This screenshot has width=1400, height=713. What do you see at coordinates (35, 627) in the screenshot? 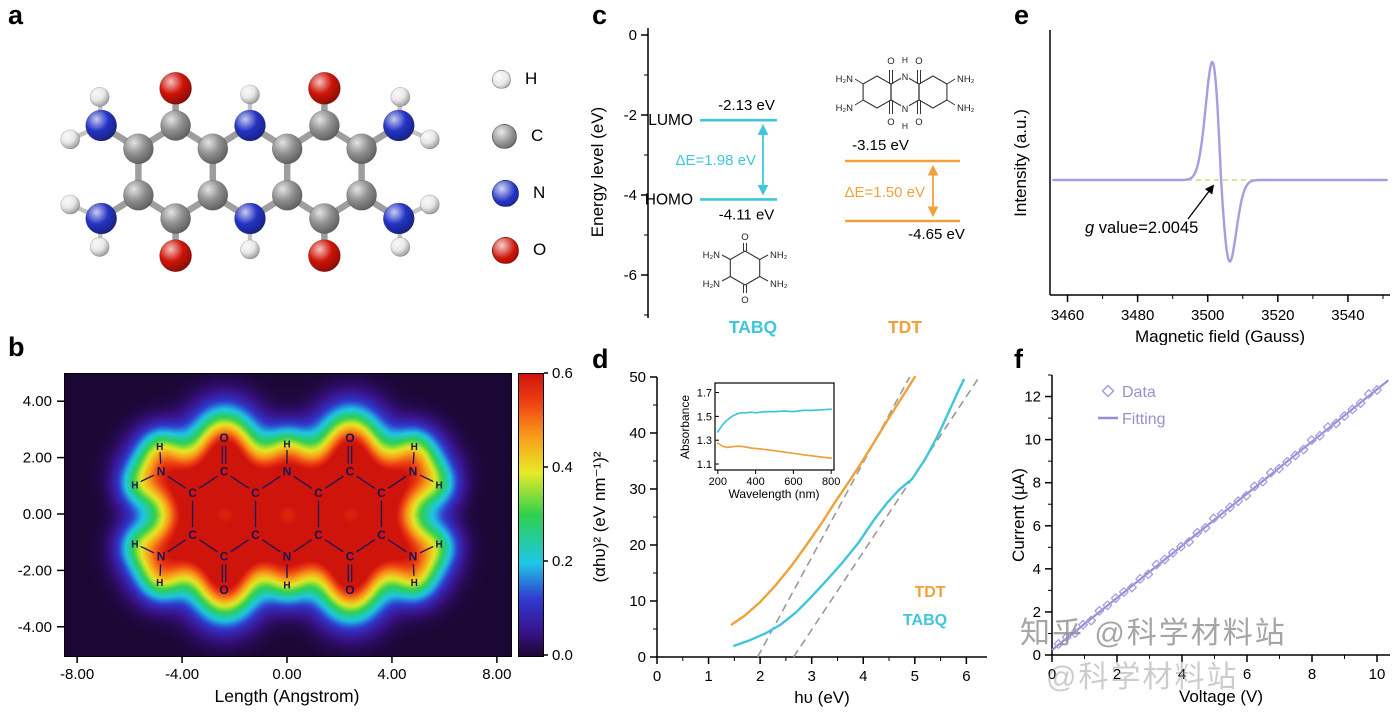
I see `y-tick-label: -4.00` at bounding box center [35, 627].